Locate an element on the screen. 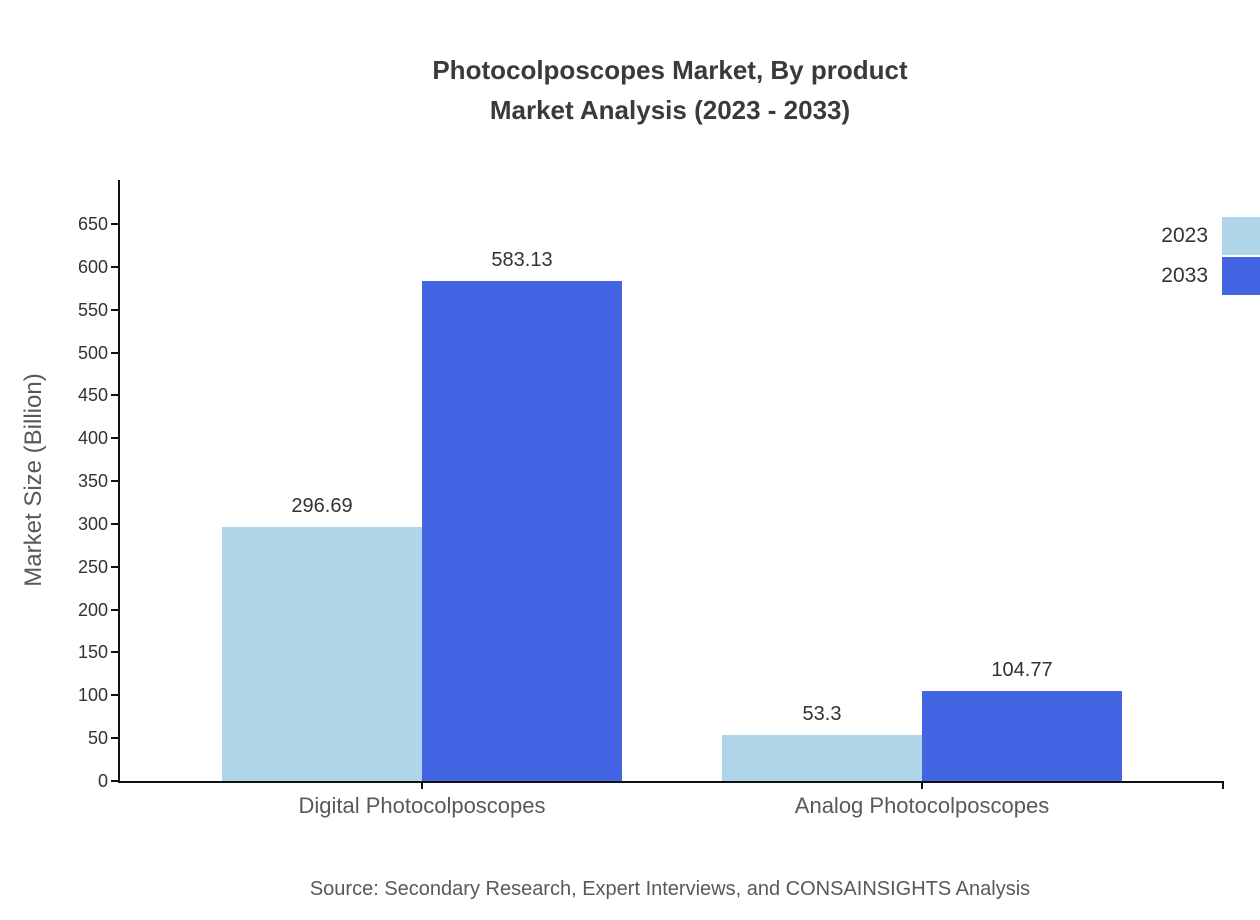 This screenshot has height=920, width=1260. y-tick-label: 400 is located at coordinates (92, 438).